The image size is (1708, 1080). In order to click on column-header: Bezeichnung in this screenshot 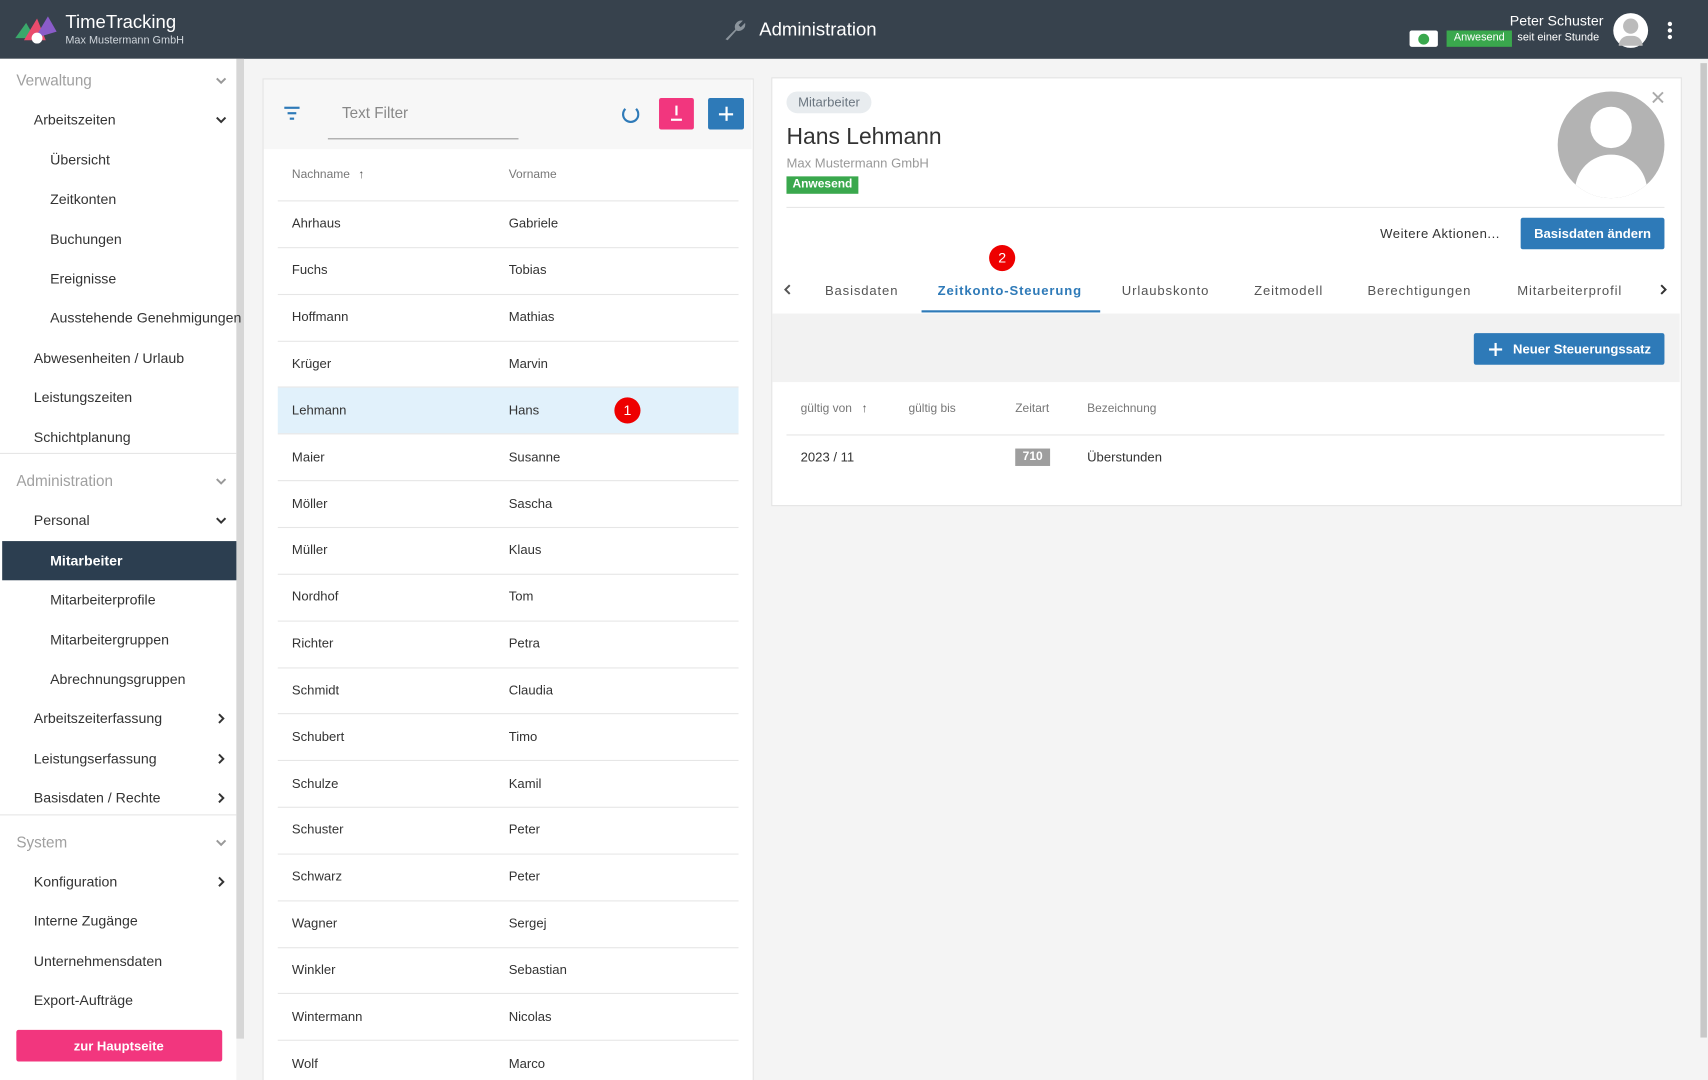, I will do `click(1122, 409)`.